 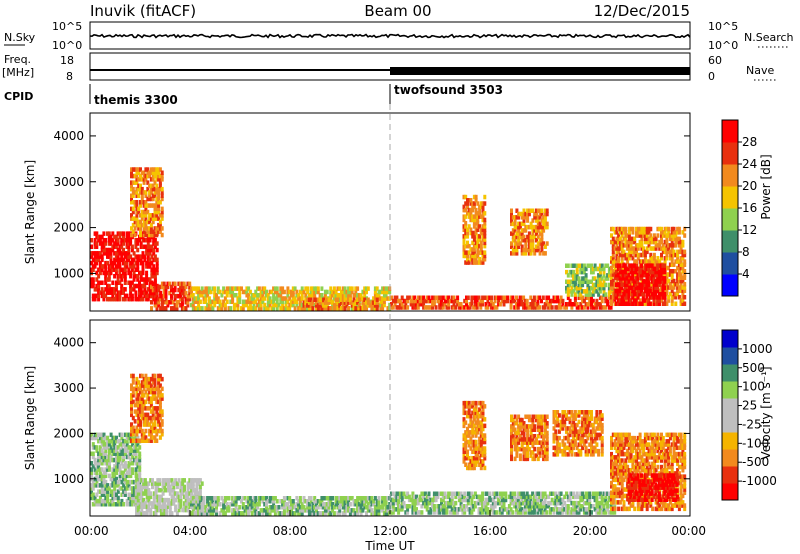 What do you see at coordinates (766, 186) in the screenshot?
I see `power-colorbar-label: Power [dB]` at bounding box center [766, 186].